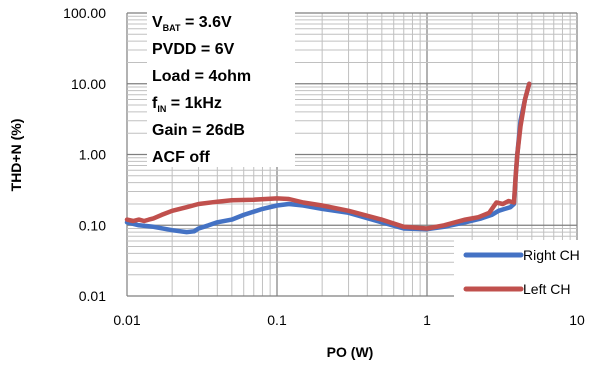 The image size is (590, 367). Describe the element at coordinates (206, 22) in the screenshot. I see `annotation-rest: = 3.6V` at that location.